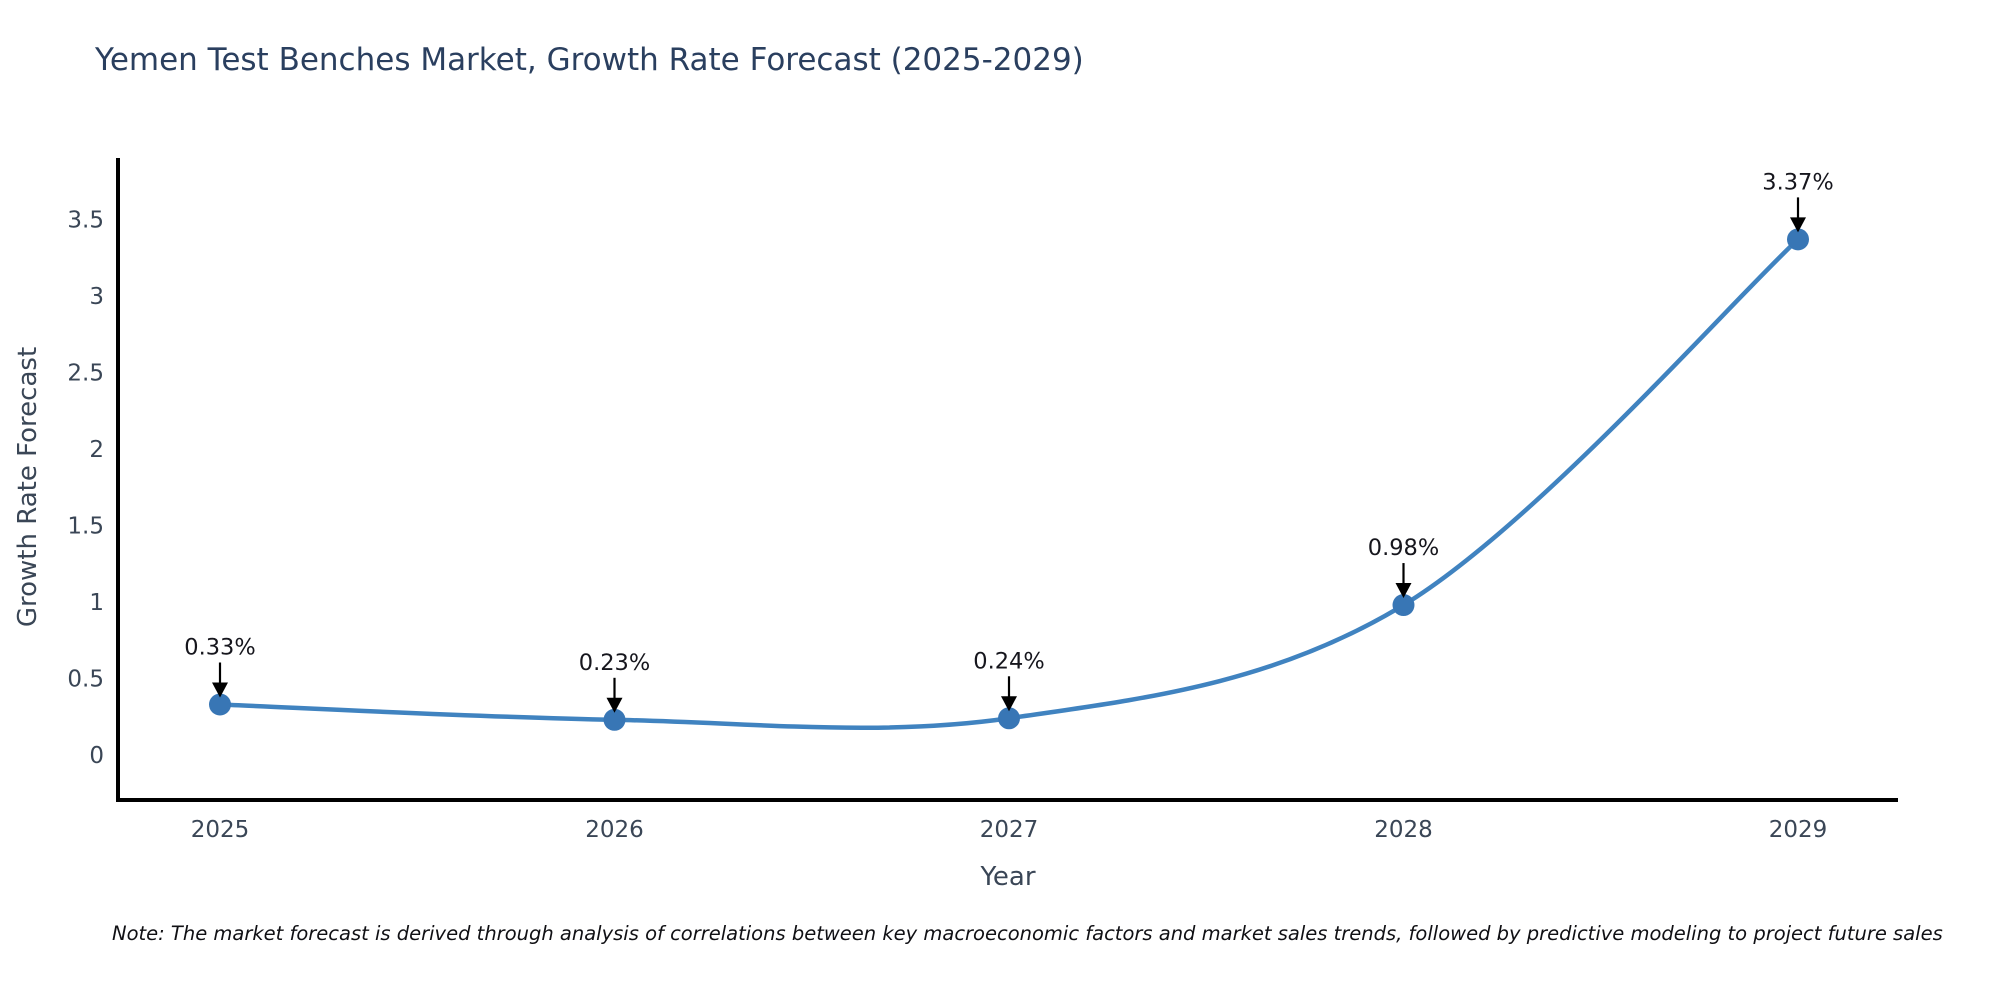 Image resolution: width=2000 pixels, height=1000 pixels. Describe the element at coordinates (1009, 830) in the screenshot. I see `x-tick-label: 2027` at that location.